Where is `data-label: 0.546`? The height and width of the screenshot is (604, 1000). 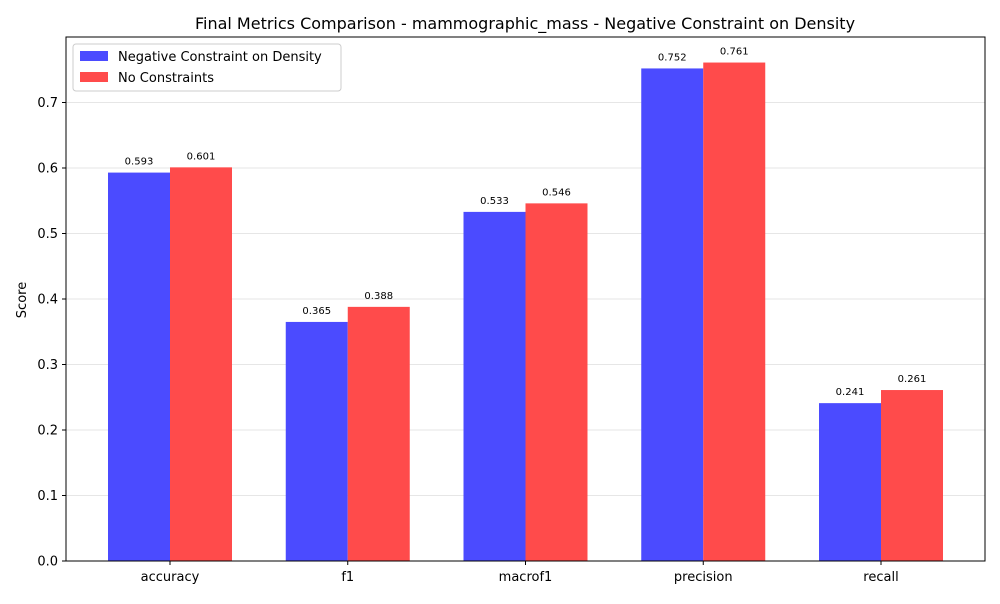 data-label: 0.546 is located at coordinates (556, 192).